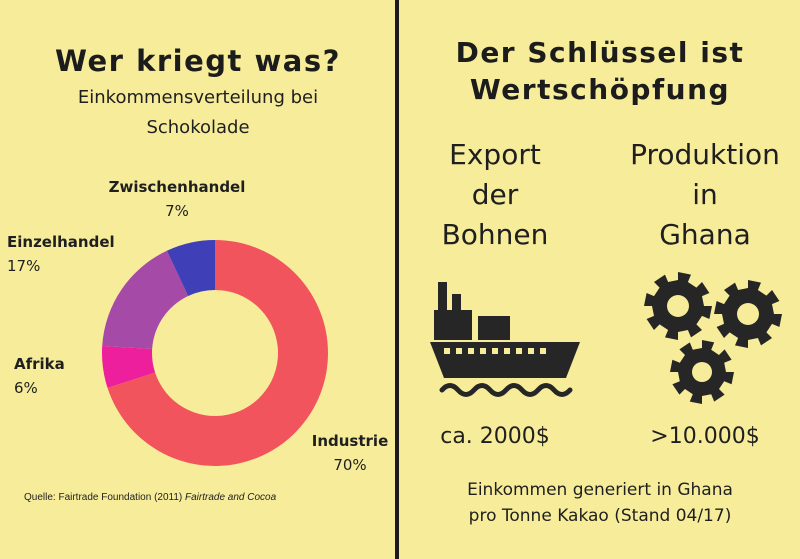 This screenshot has width=800, height=559. I want to click on slice-percent: 7%, so click(177, 211).